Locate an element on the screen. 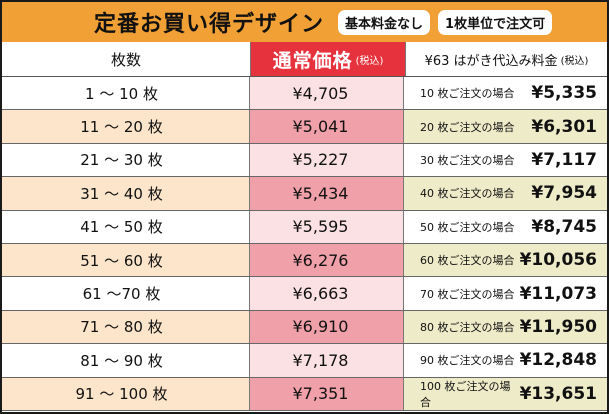 The width and height of the screenshot is (609, 414). total-price: ¥11,950 is located at coordinates (558, 326).